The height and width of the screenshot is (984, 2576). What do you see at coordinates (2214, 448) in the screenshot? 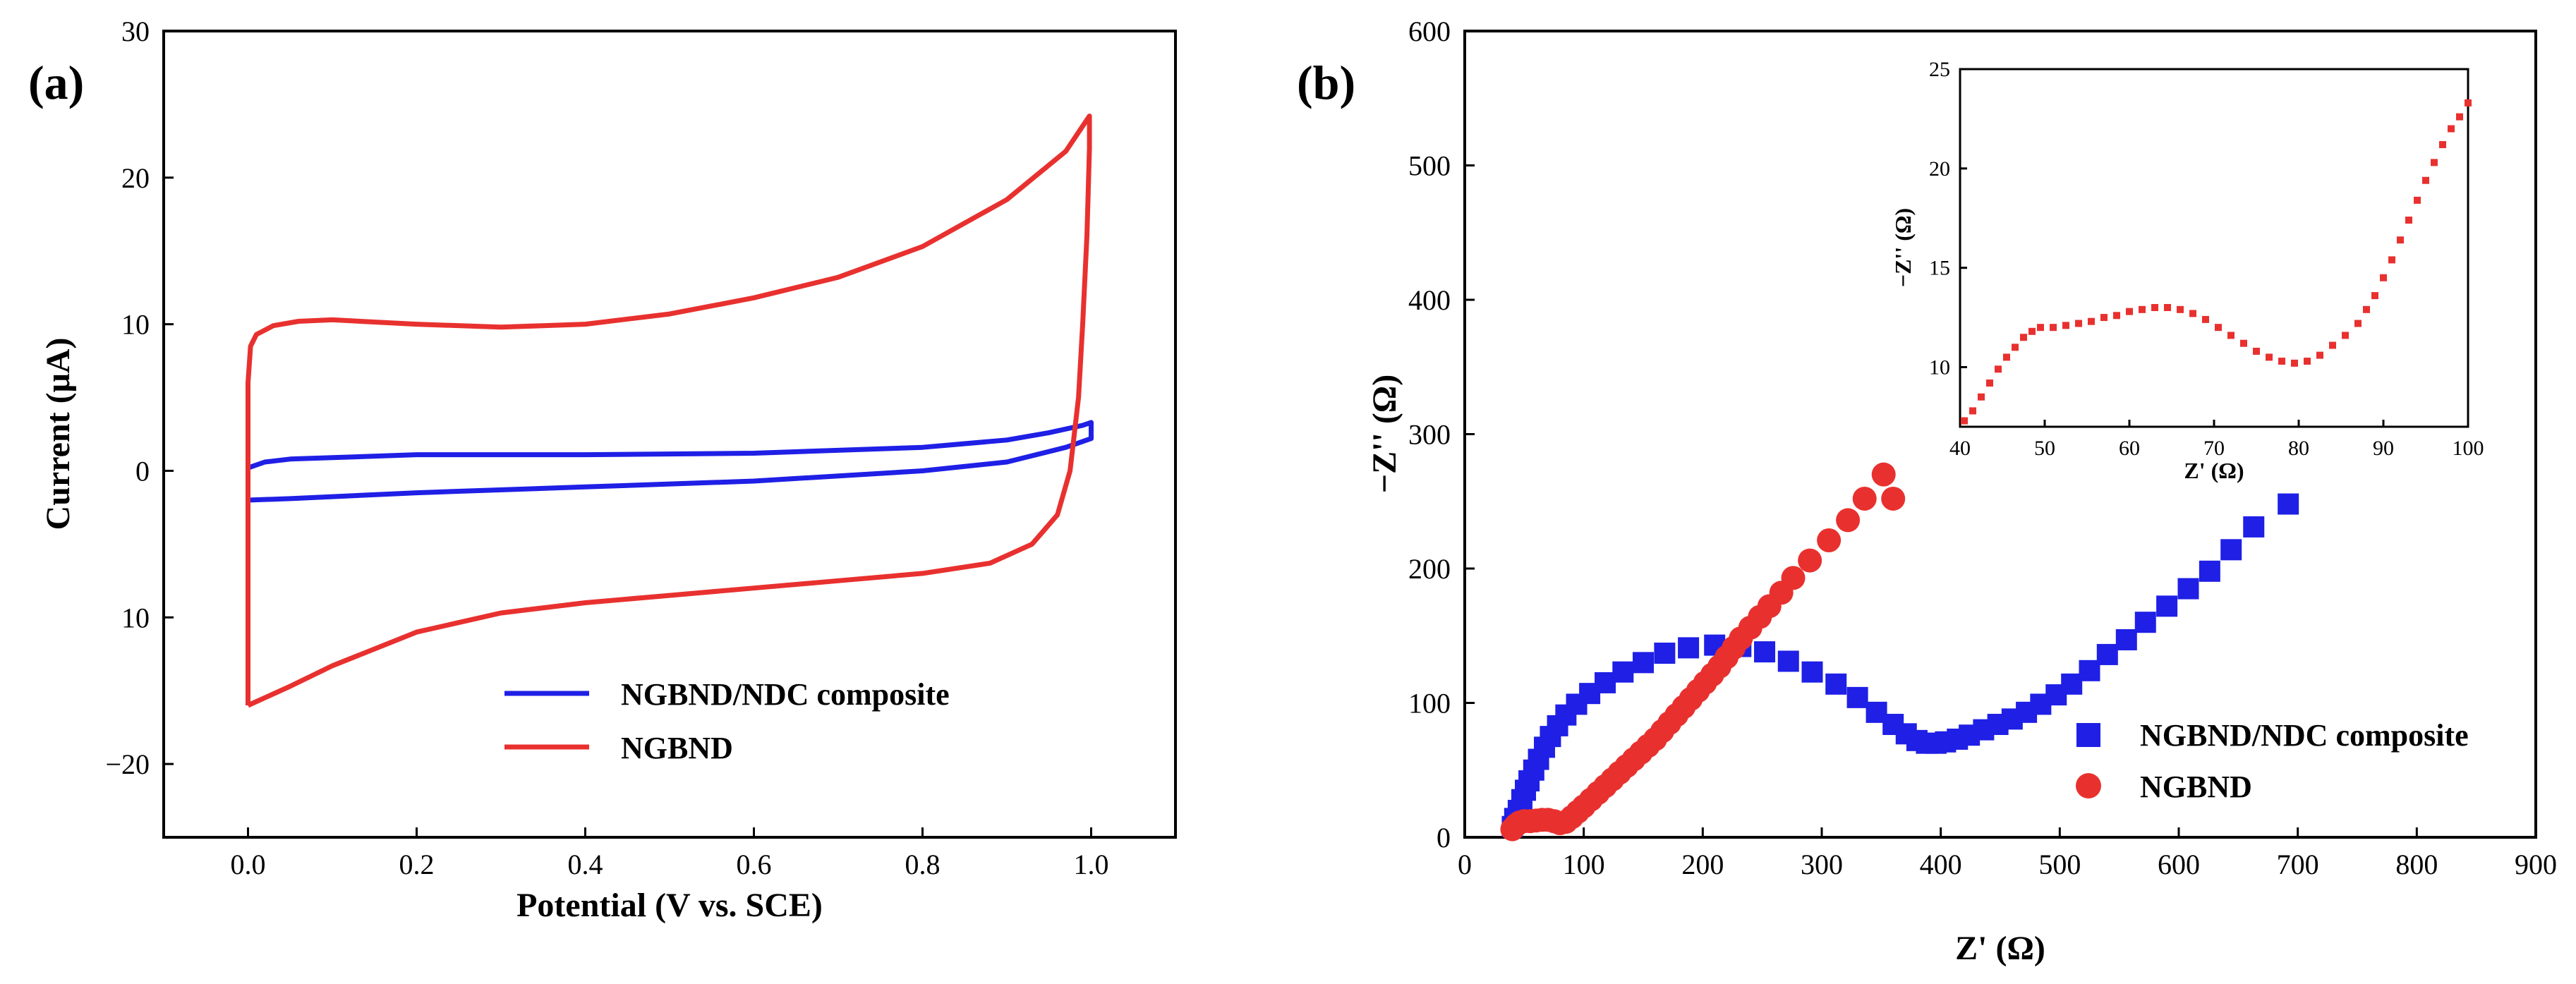
I see `x-tick-label-b-inset-3: 70` at bounding box center [2214, 448].